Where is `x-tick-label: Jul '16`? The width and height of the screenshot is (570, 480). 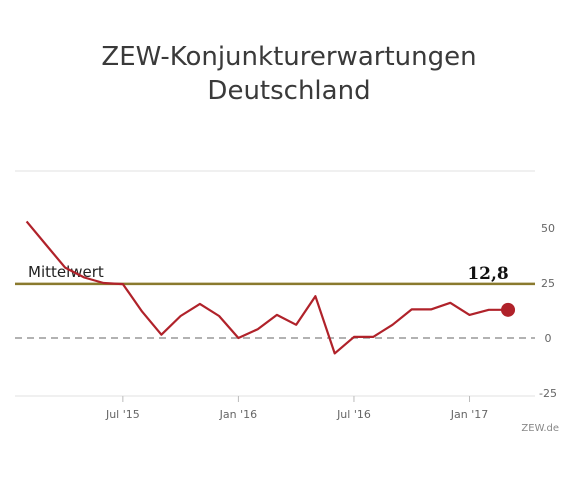
x-tick-label: Jul '16 is located at coordinates (353, 414).